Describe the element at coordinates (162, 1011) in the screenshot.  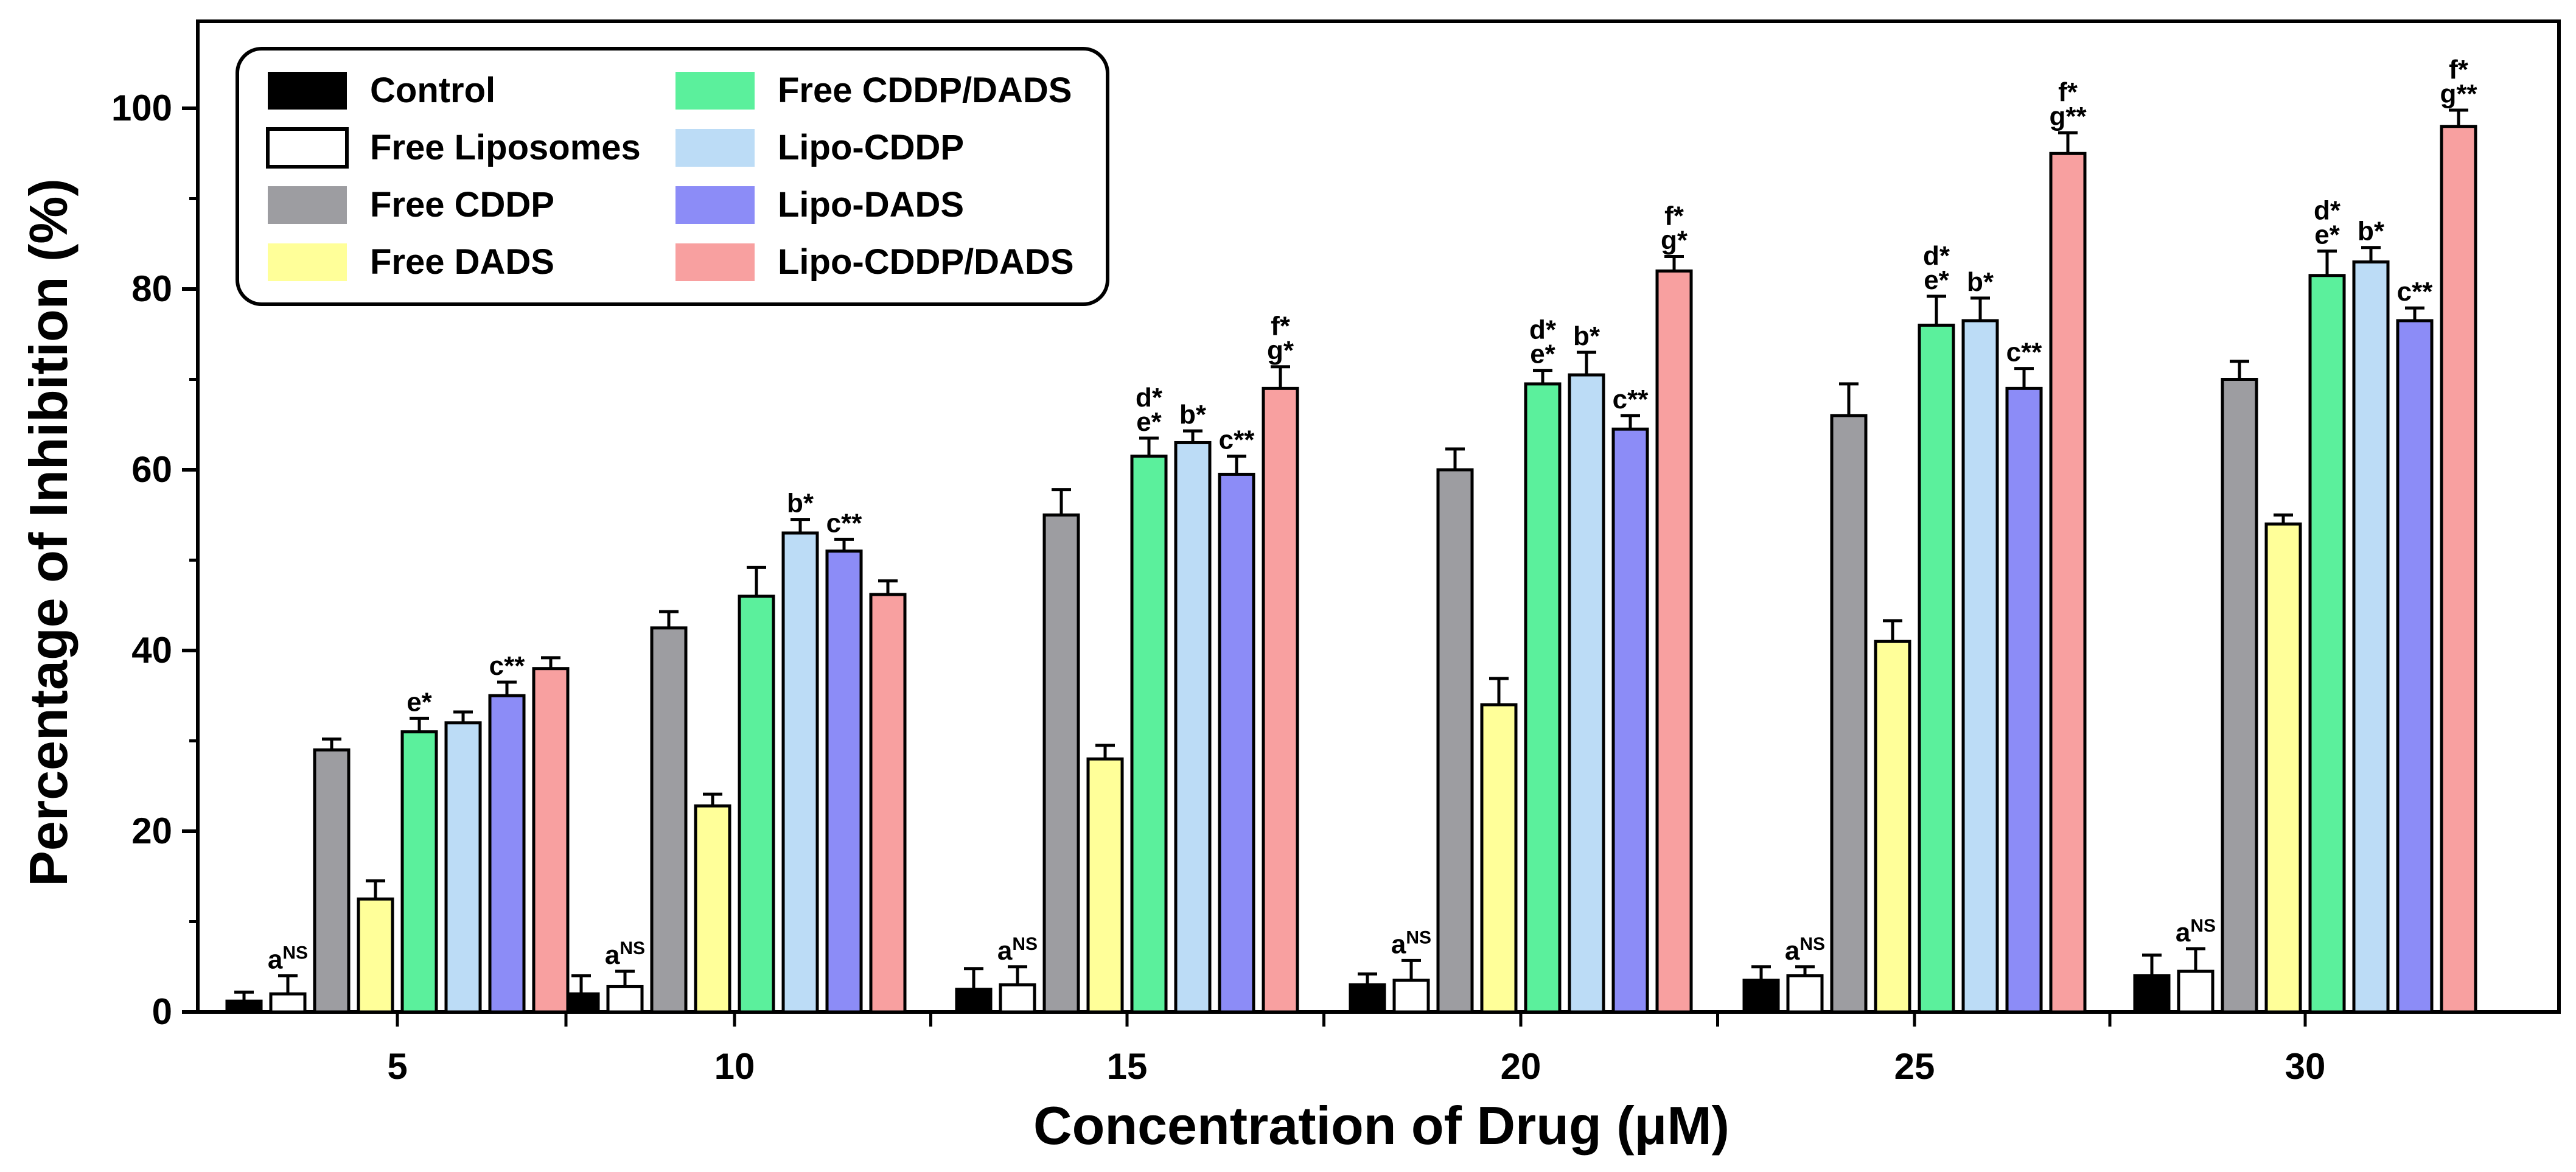
I see `y-tick-label: 0` at that location.